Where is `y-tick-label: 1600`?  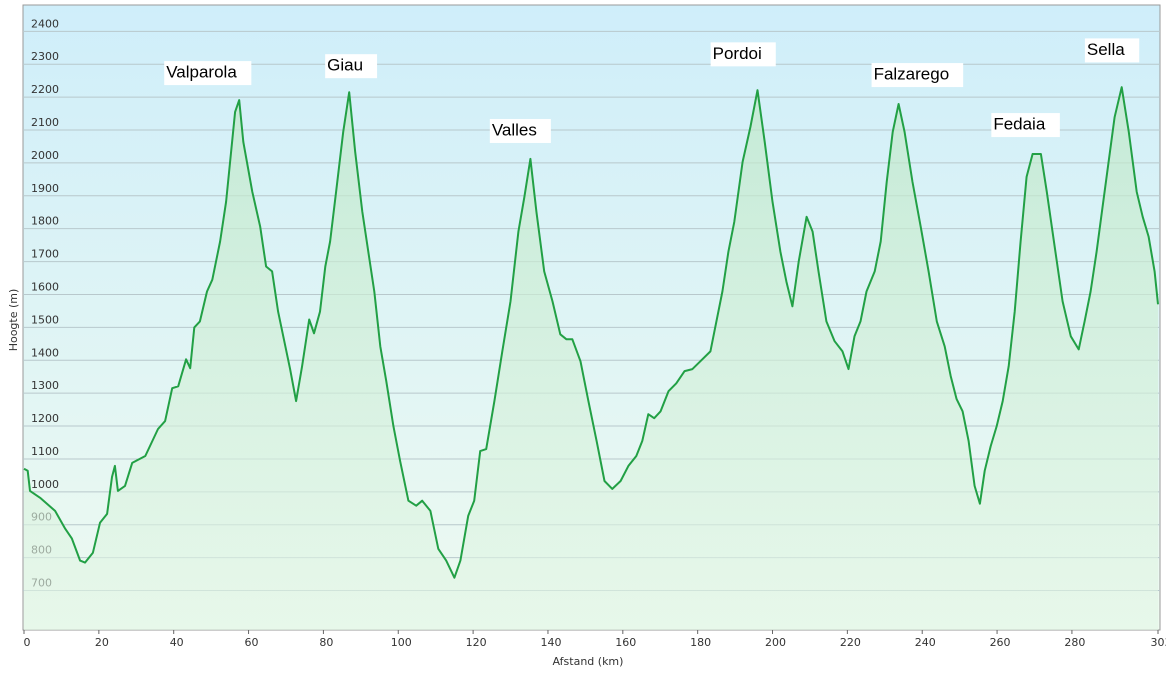
y-tick-label: 1600 is located at coordinates (45, 286).